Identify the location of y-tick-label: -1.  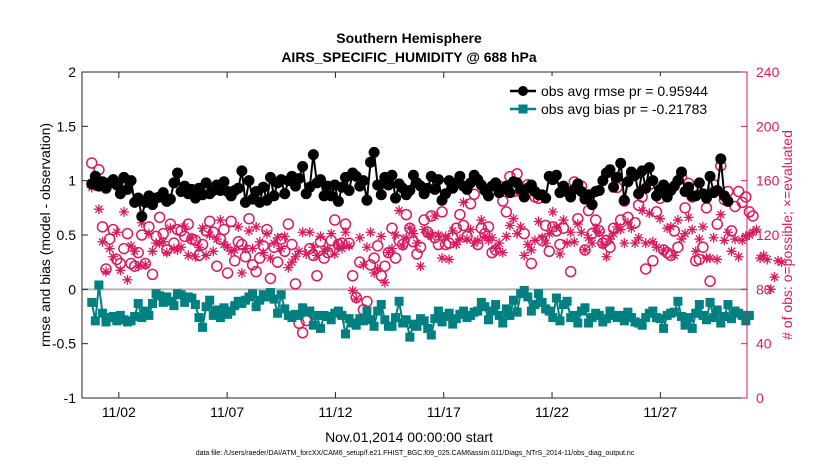
(70, 398).